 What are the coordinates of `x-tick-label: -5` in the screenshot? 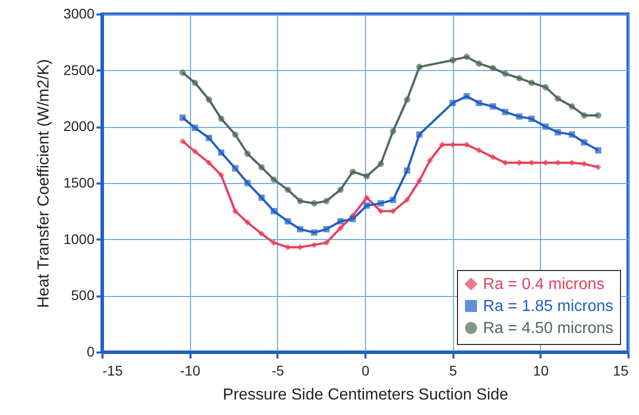 It's located at (278, 370).